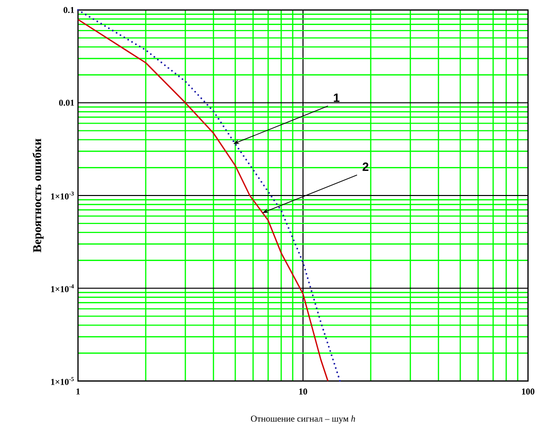  I want to click on y-tick-label: 0.1, so click(69, 10).